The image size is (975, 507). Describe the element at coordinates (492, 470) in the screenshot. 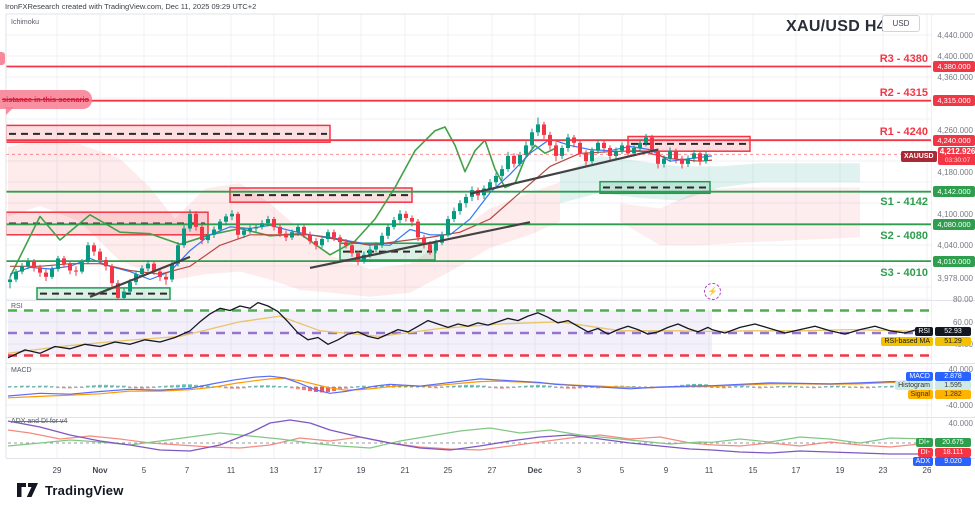

I see `time-axis-tick: 27` at that location.